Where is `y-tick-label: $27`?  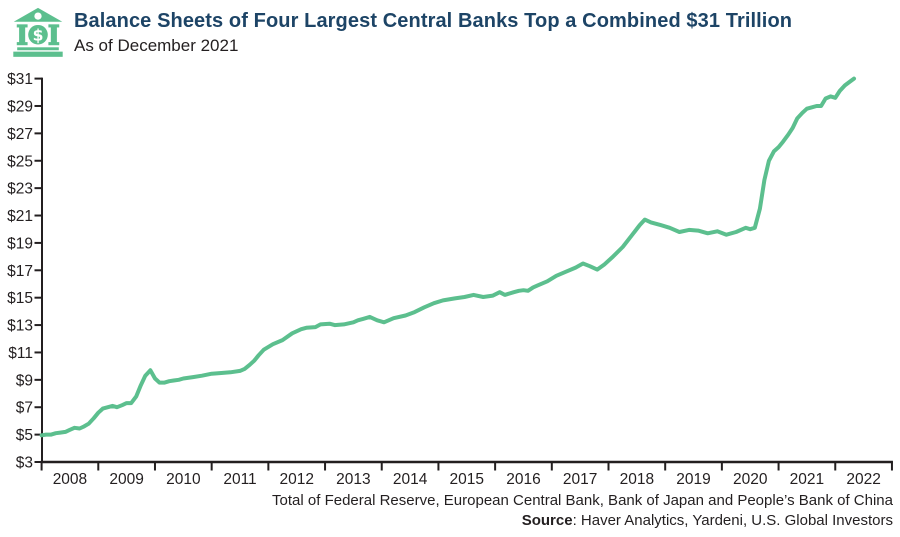 y-tick-label: $27 is located at coordinates (20, 134).